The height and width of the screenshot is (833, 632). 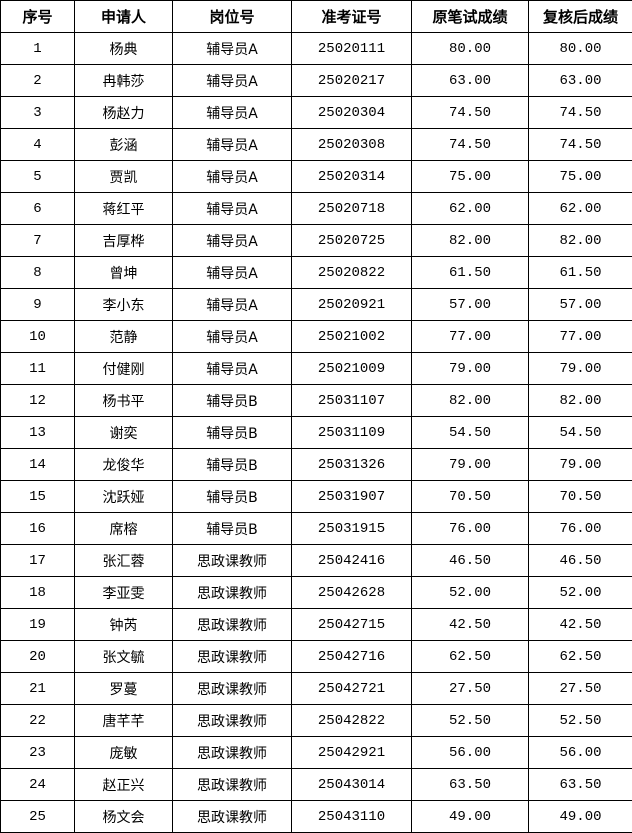 I want to click on cell-index: 25, so click(x=37, y=816).